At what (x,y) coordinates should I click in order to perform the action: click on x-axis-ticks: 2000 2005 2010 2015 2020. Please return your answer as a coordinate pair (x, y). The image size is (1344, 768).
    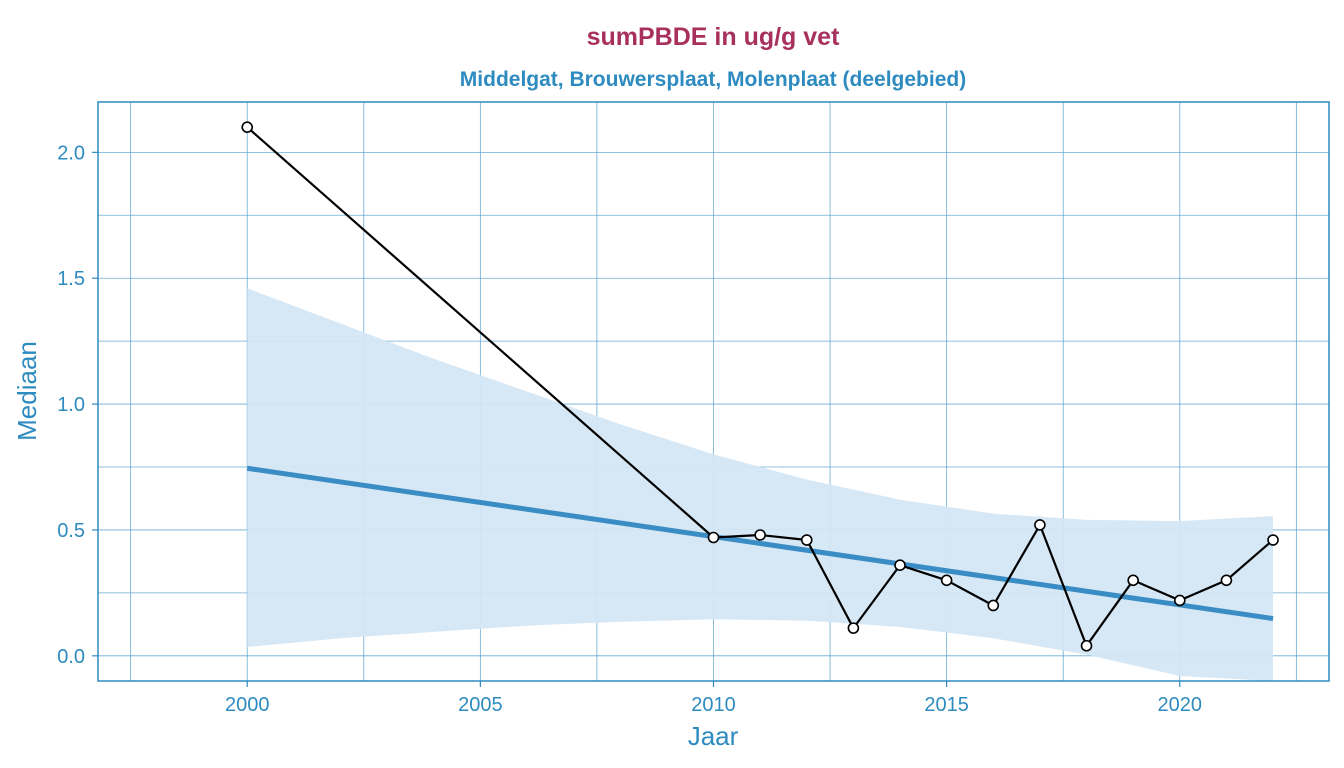
    Looking at the image, I should click on (713, 698).